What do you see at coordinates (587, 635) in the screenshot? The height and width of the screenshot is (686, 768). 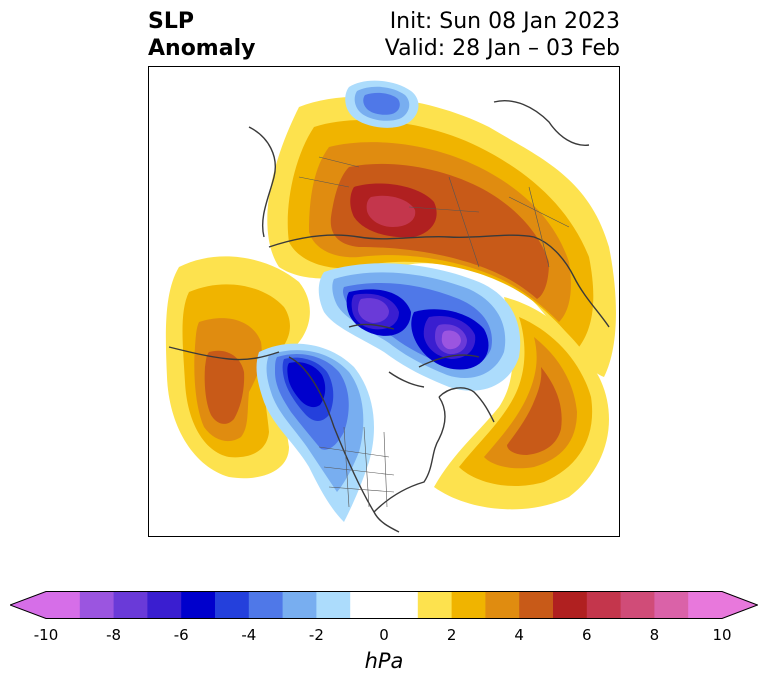 I see `colorbar-tick-label: 6` at bounding box center [587, 635].